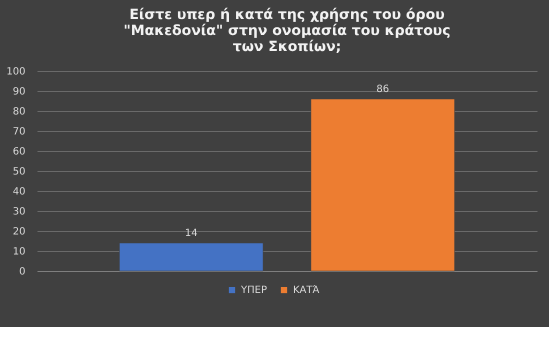 This screenshot has width=551, height=358. Describe the element at coordinates (19, 92) in the screenshot. I see `y-tick-label: 90` at that location.